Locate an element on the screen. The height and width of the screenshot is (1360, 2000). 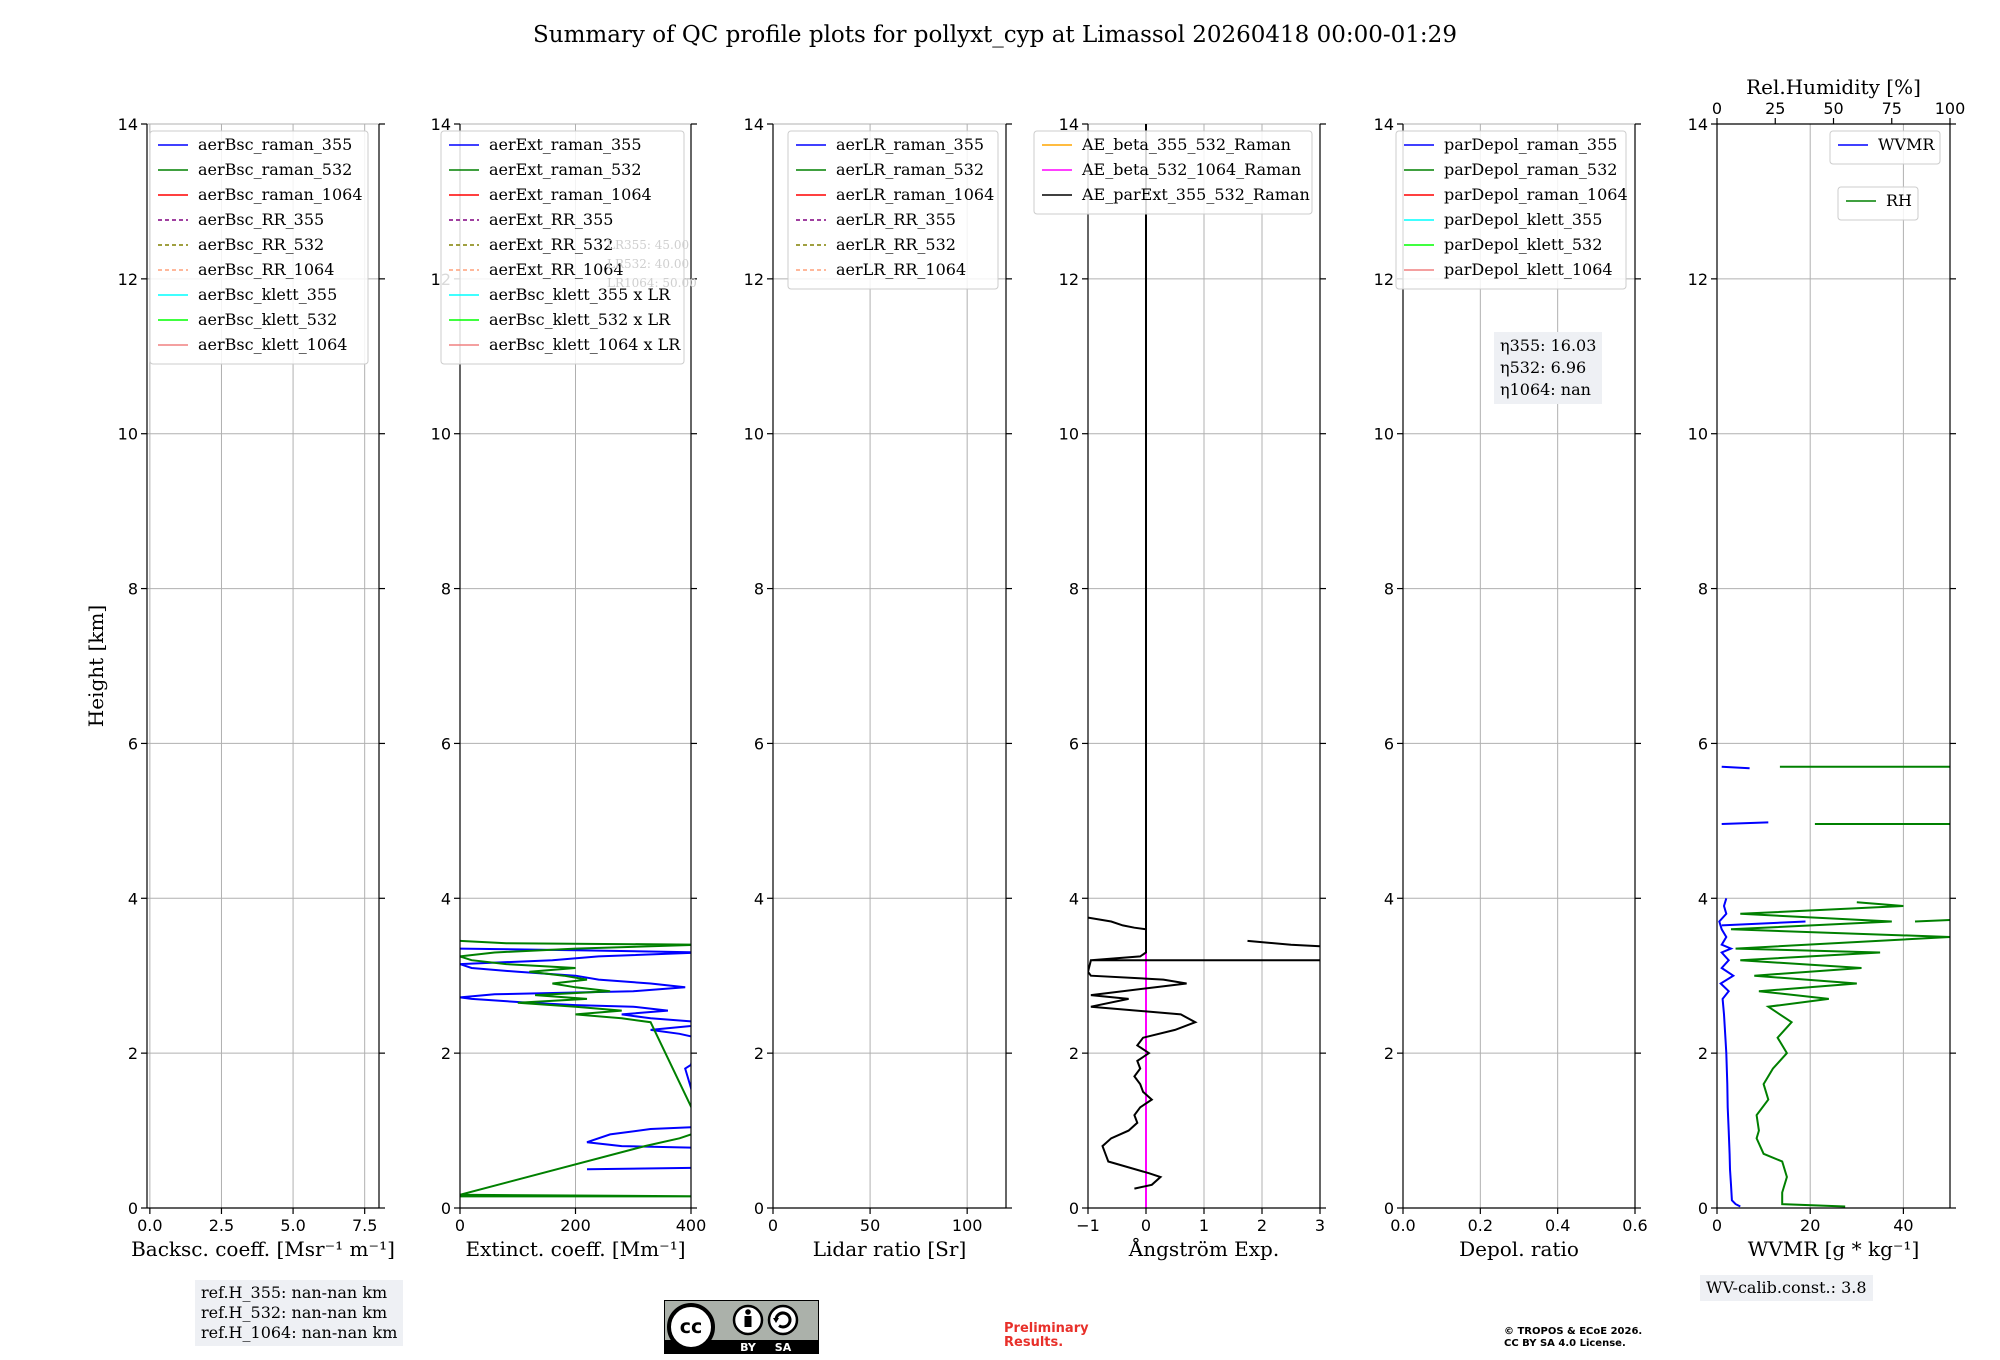
lr-annotation-line: LR532: 40.00 is located at coordinates (648, 264).